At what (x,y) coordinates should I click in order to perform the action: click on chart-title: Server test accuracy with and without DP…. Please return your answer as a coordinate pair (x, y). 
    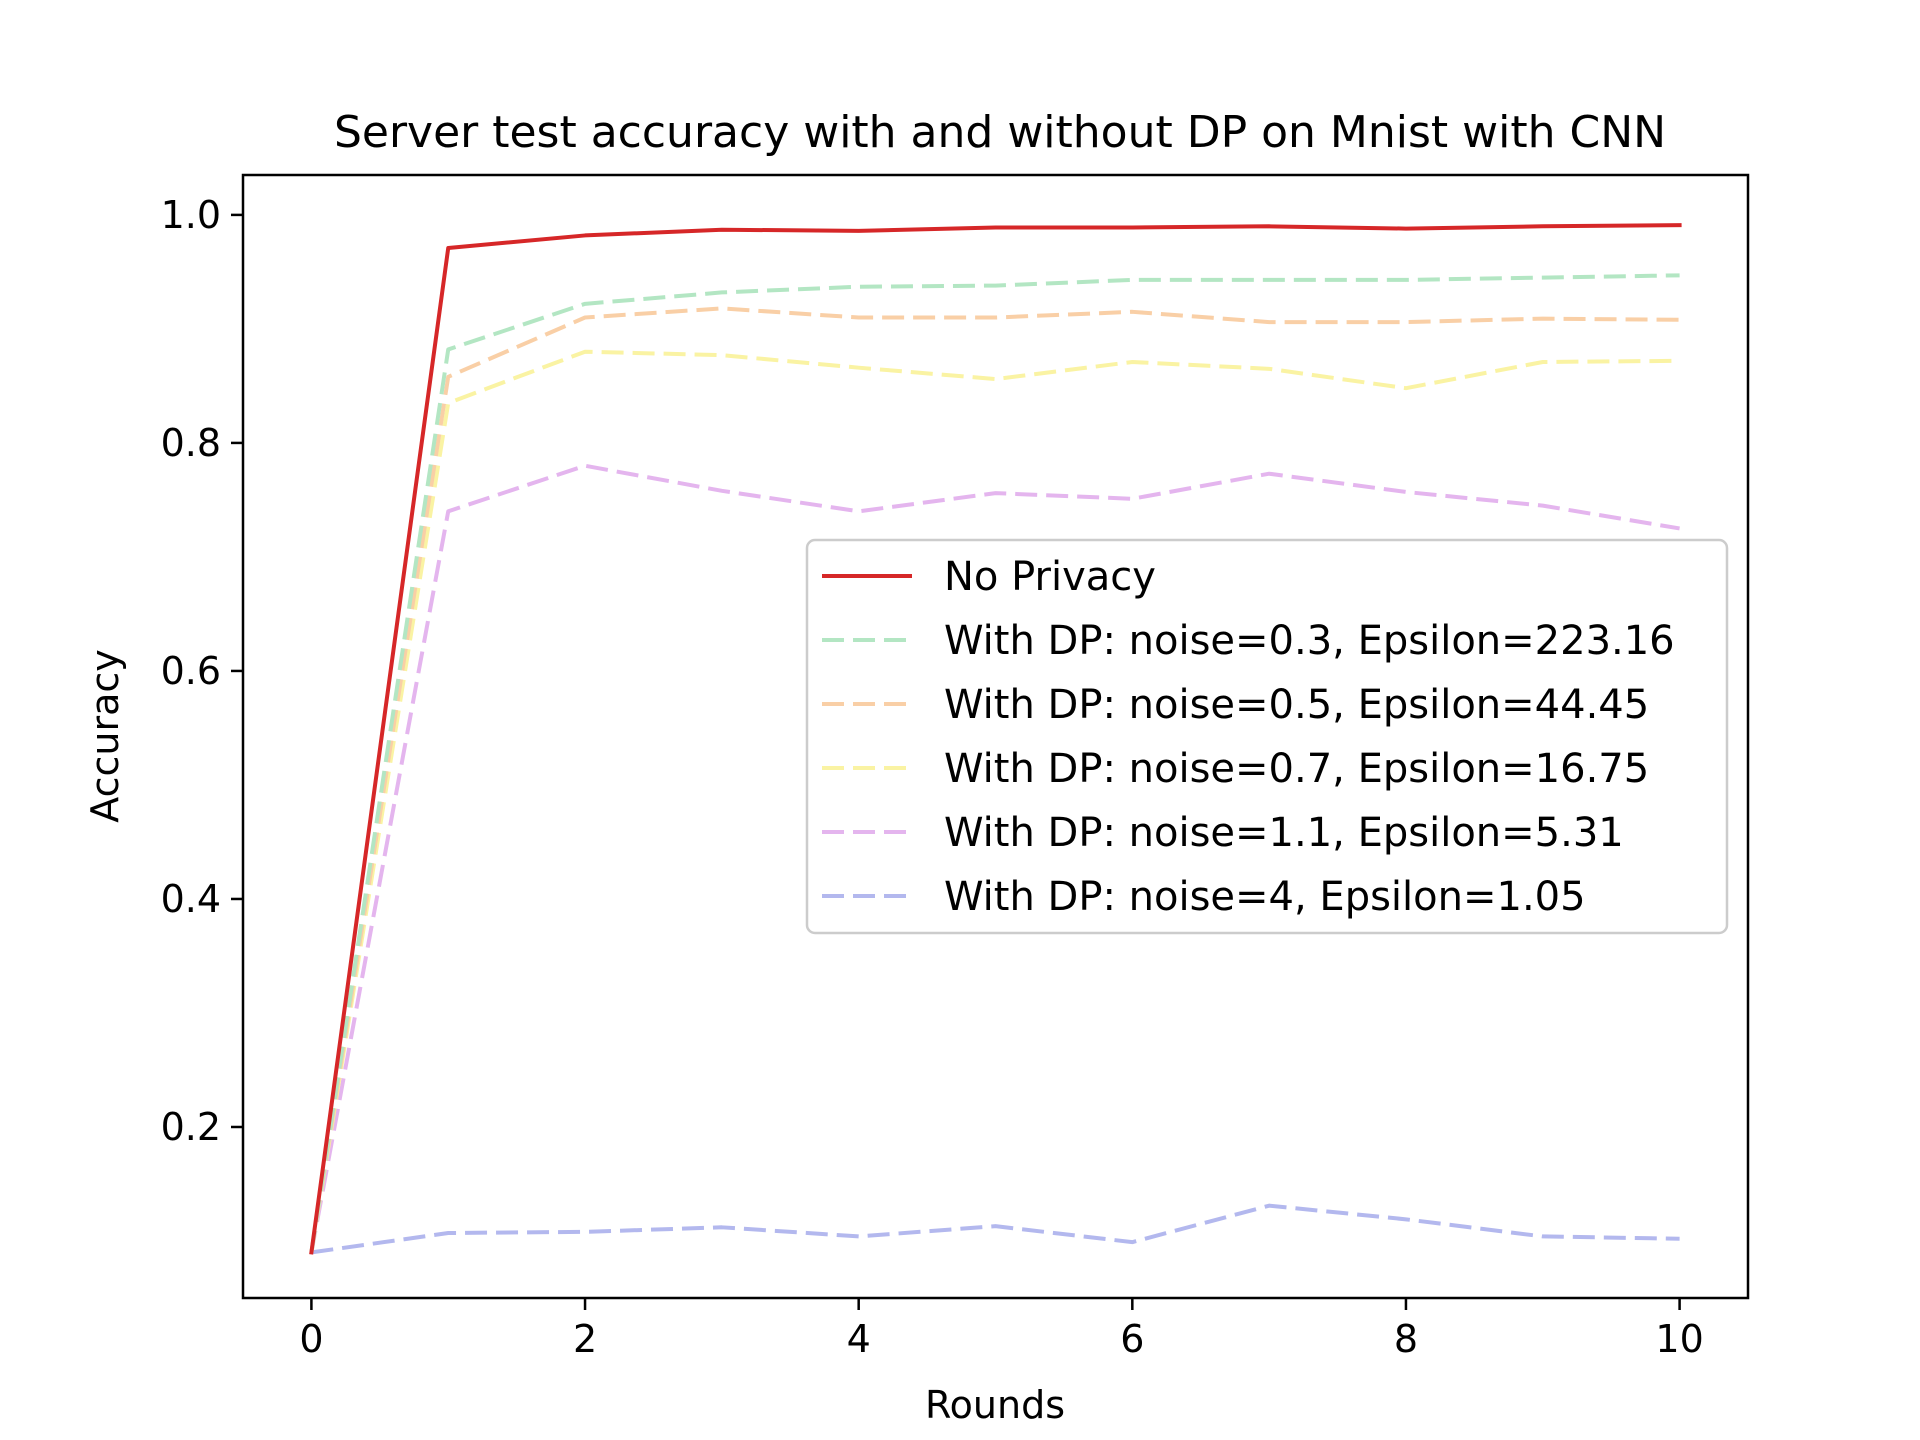
    Looking at the image, I should click on (1000, 132).